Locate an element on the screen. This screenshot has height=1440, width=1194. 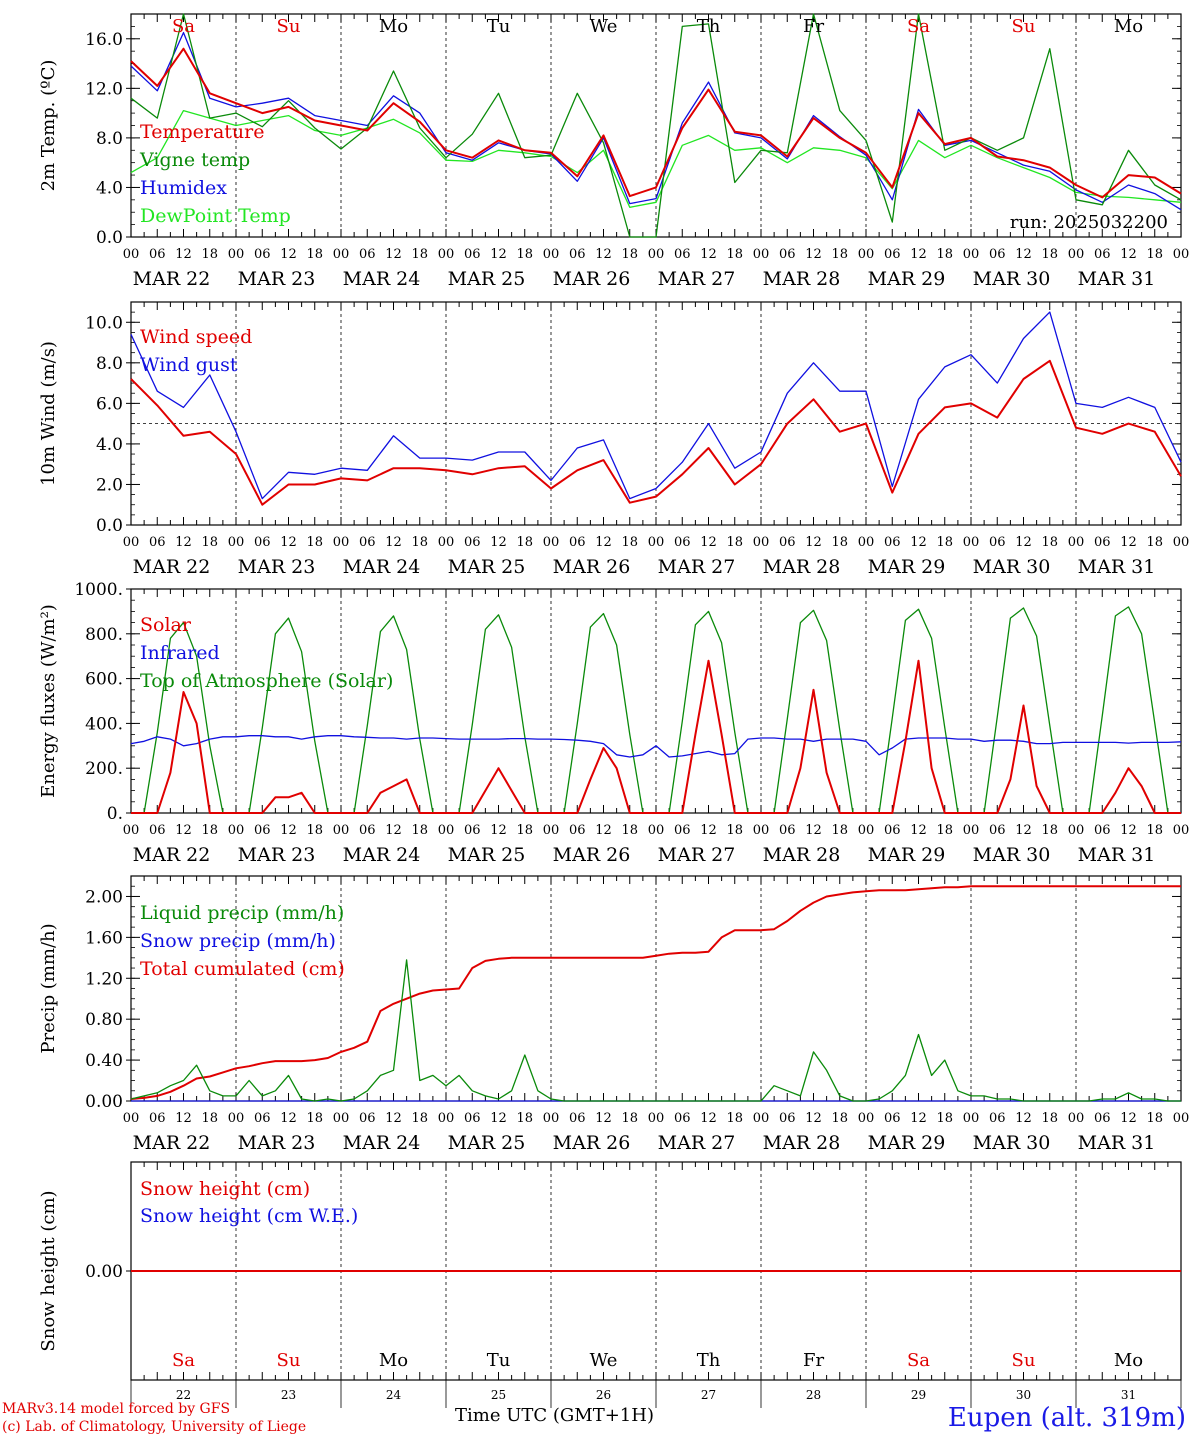
y-tick-label: 16.0 is located at coordinates (104, 40).